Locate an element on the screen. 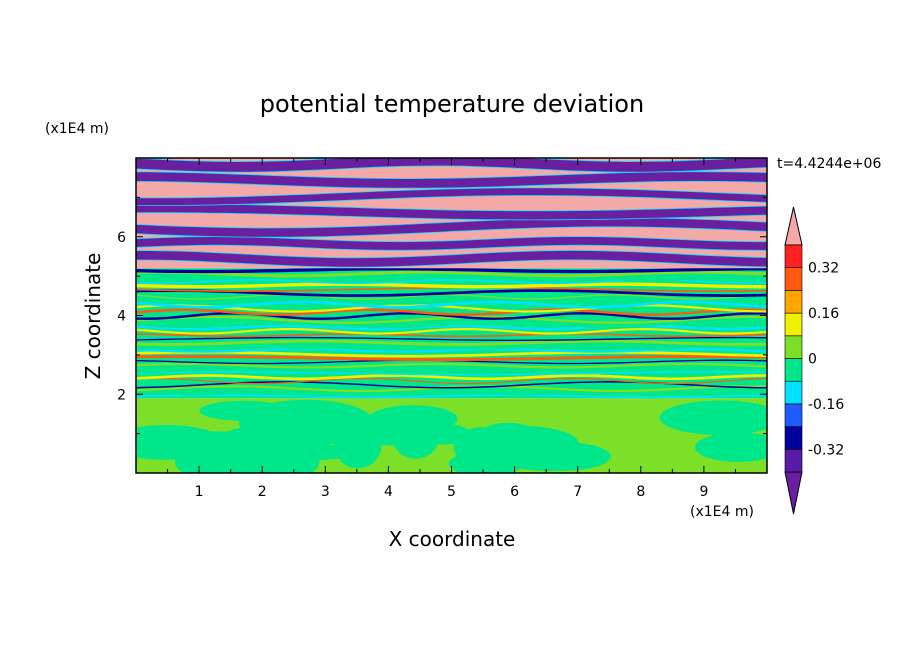 The height and width of the screenshot is (654, 904). y-axis-label: Z coordinate is located at coordinates (93, 316).